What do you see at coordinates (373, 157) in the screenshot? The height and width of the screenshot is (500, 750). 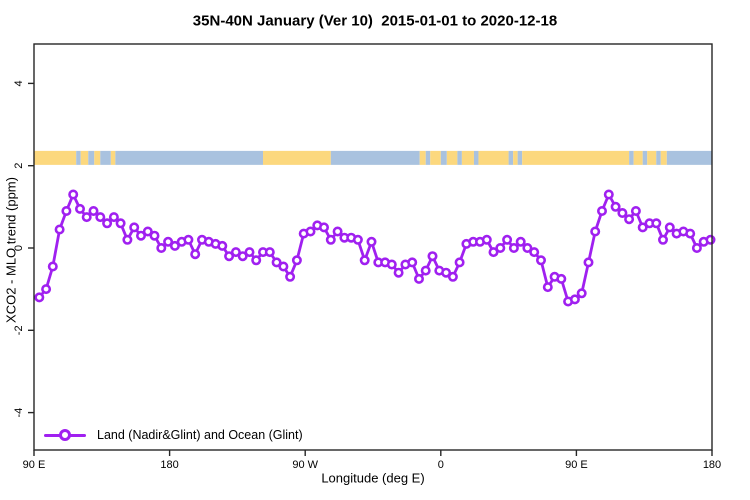 I see `surface-band-group` at bounding box center [373, 157].